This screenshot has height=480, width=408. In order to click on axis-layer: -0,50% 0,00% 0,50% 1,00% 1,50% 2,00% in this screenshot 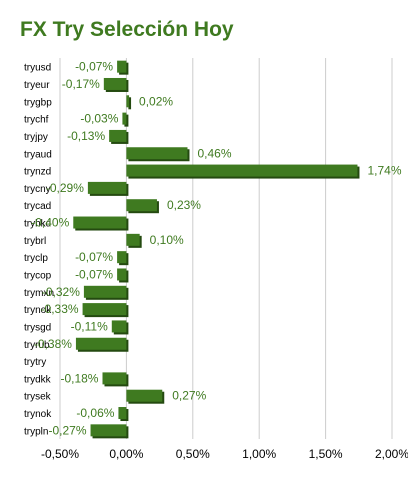, I will do `click(224, 454)`.